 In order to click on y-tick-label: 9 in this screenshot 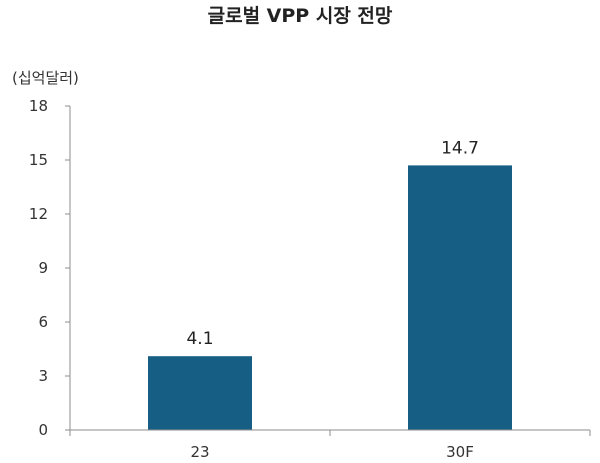, I will do `click(43, 268)`.